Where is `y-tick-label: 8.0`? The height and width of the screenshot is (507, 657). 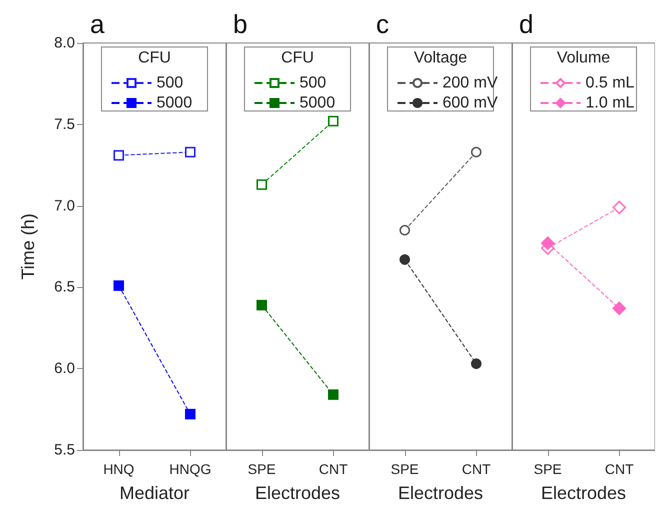 y-tick-label: 8.0 is located at coordinates (64, 43).